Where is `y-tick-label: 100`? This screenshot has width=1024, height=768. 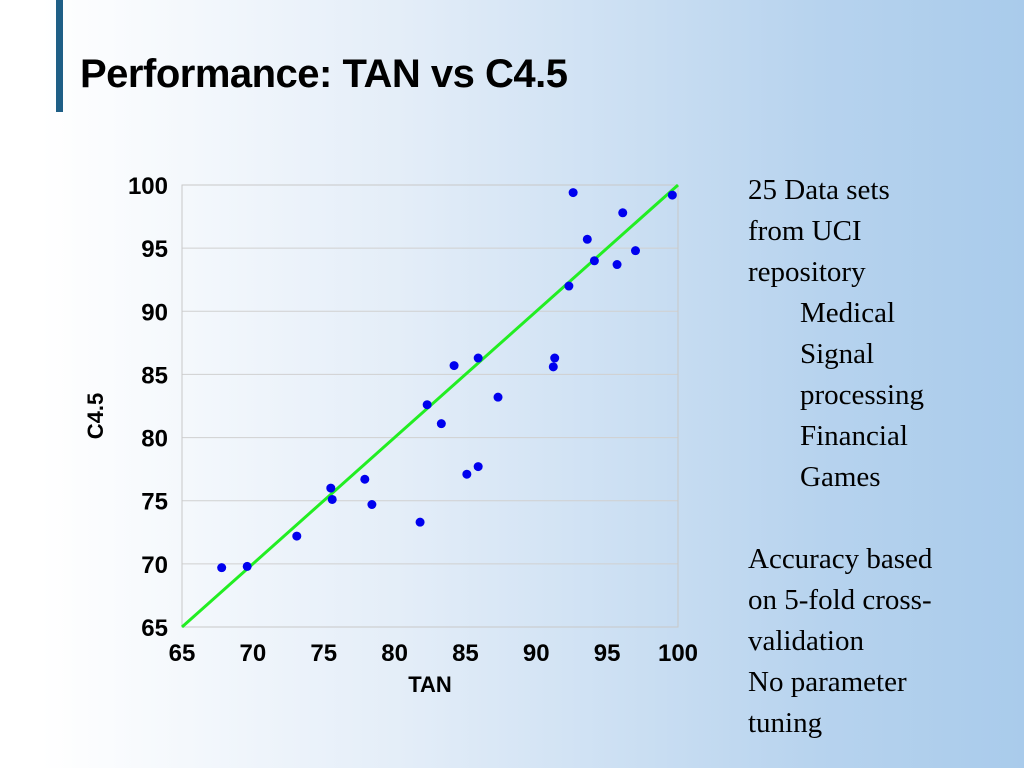
y-tick-label: 100 is located at coordinates (148, 186).